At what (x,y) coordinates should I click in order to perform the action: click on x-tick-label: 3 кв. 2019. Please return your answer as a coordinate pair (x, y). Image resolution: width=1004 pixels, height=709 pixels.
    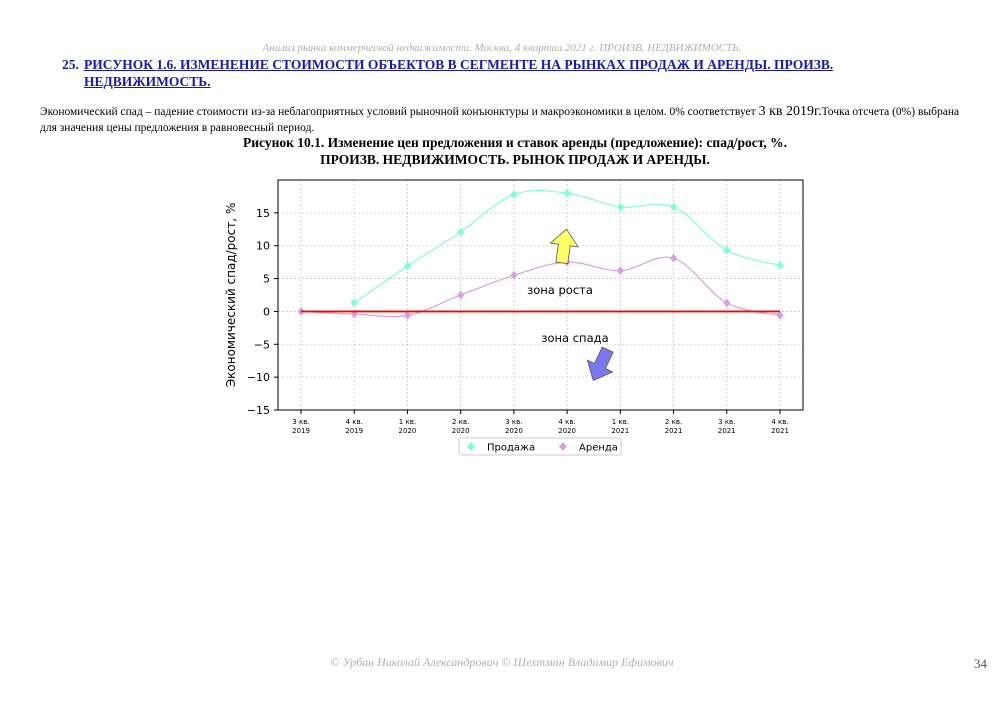
    Looking at the image, I should click on (301, 426).